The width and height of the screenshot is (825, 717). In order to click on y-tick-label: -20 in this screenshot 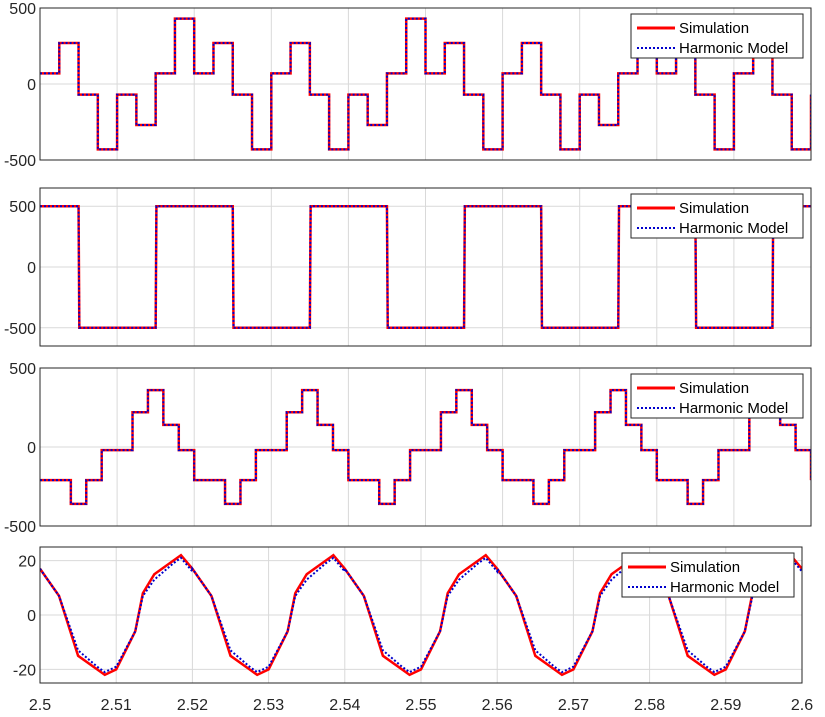, I will do `click(24, 670)`.